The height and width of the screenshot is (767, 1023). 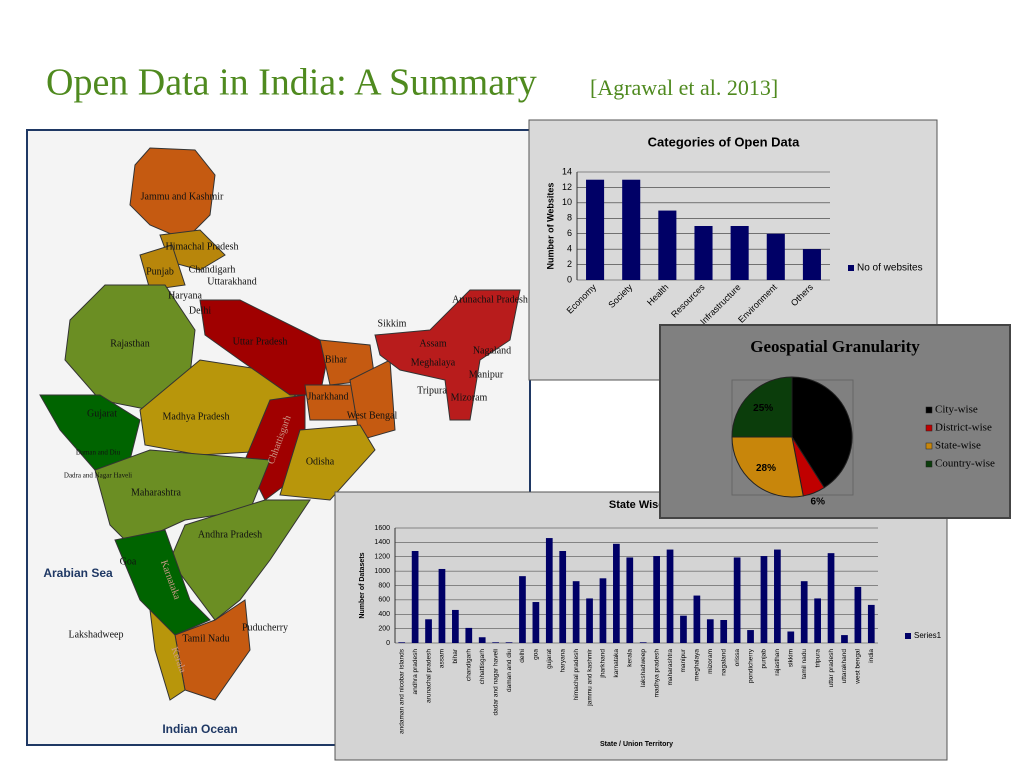 What do you see at coordinates (156, 492) in the screenshot?
I see `map-label: Maharashtra` at bounding box center [156, 492].